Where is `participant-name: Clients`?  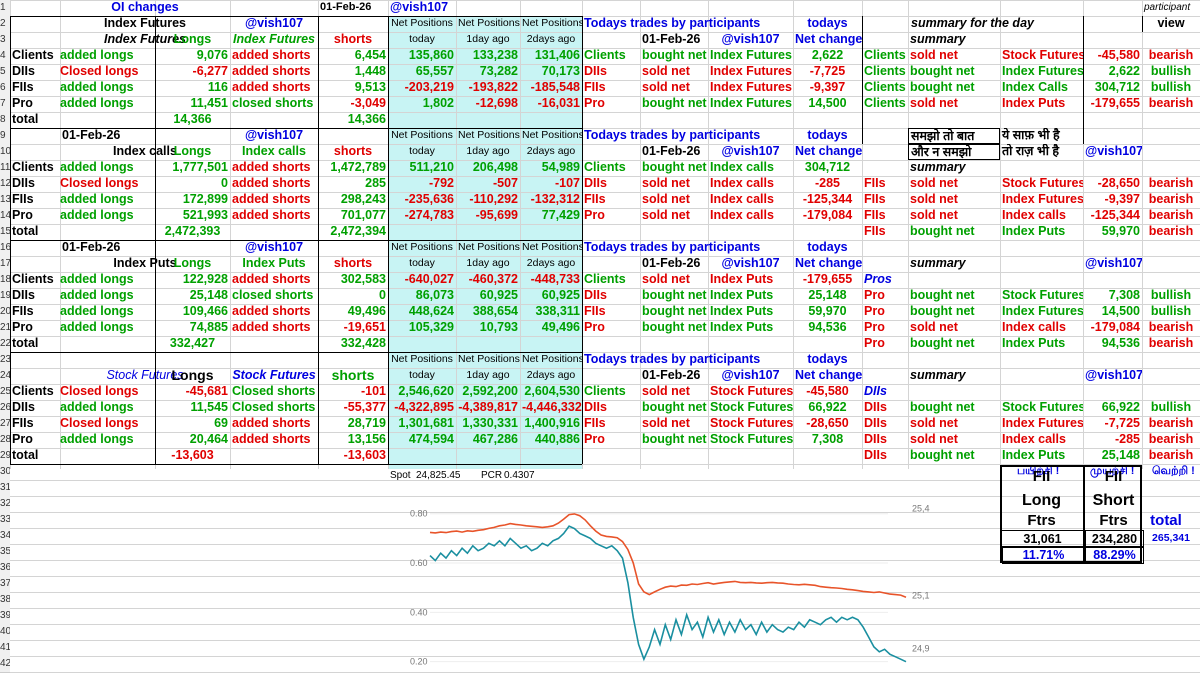
participant-name: Clients is located at coordinates (33, 167).